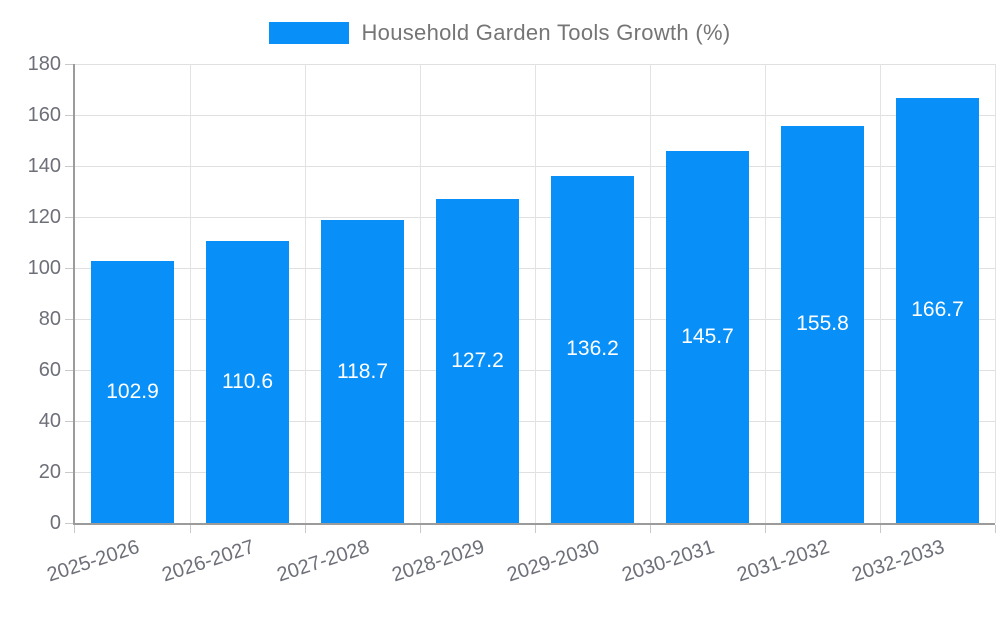 This screenshot has height=620, width=1000. I want to click on x-axis-category-label: 2029-2030, so click(552, 561).